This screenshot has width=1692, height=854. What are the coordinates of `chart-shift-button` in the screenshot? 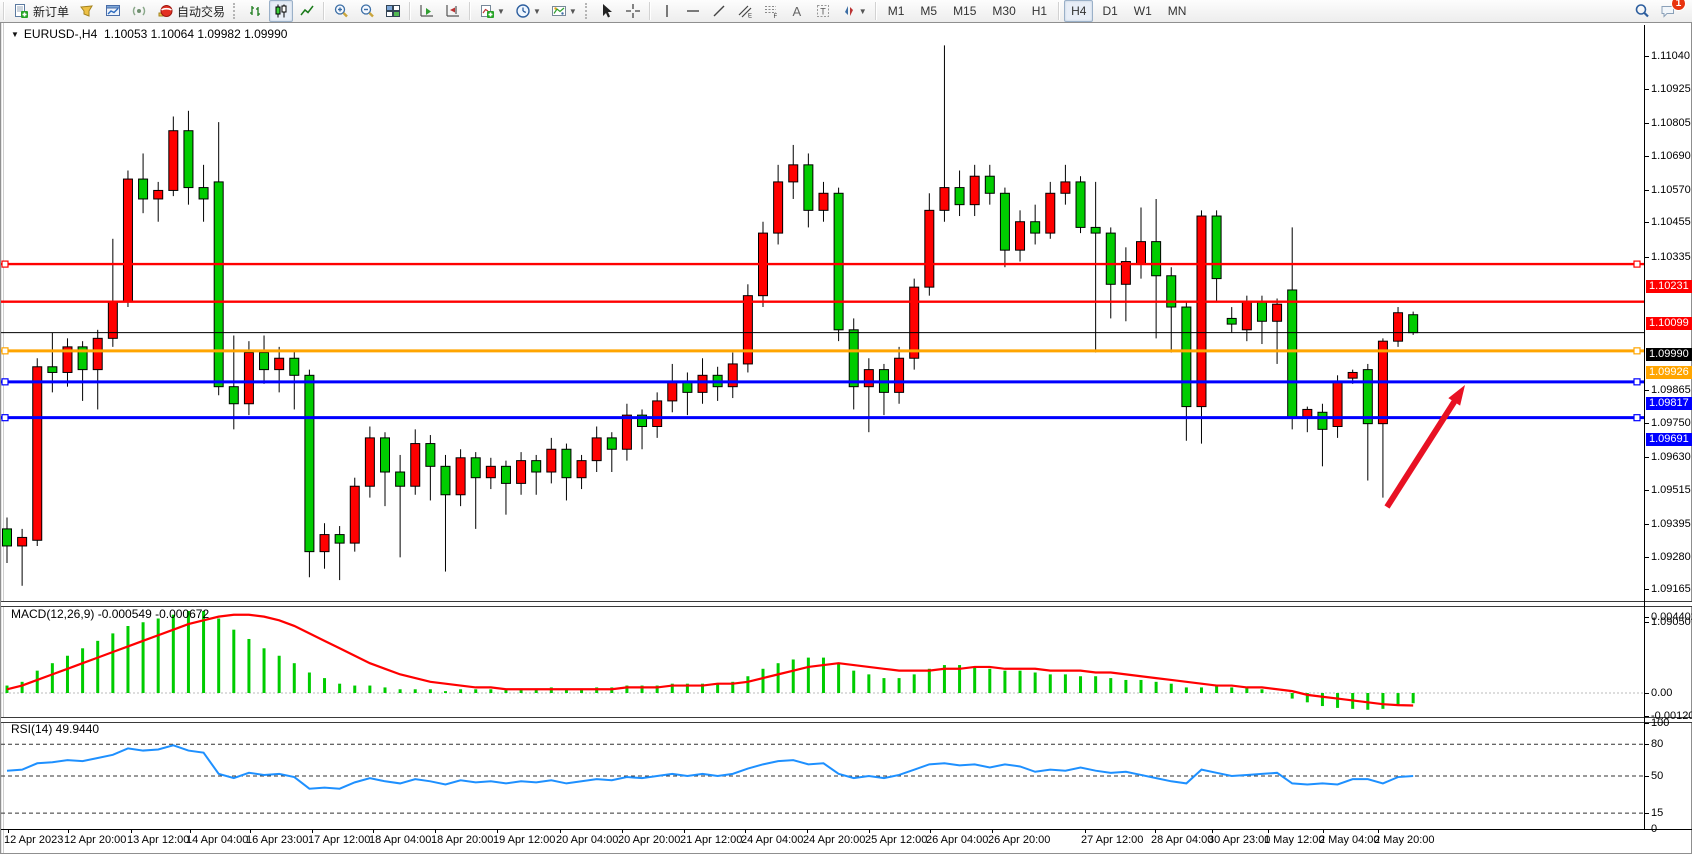 It's located at (453, 11).